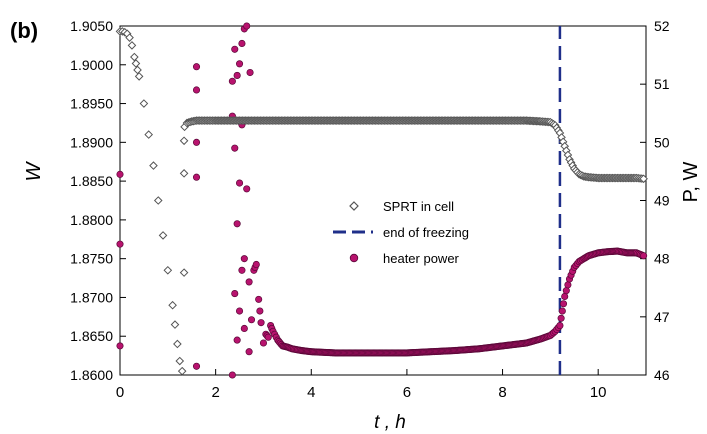 Image resolution: width=707 pixels, height=434 pixels. Describe the element at coordinates (662, 26) in the screenshot. I see `y-right-tick-label: 52` at that location.